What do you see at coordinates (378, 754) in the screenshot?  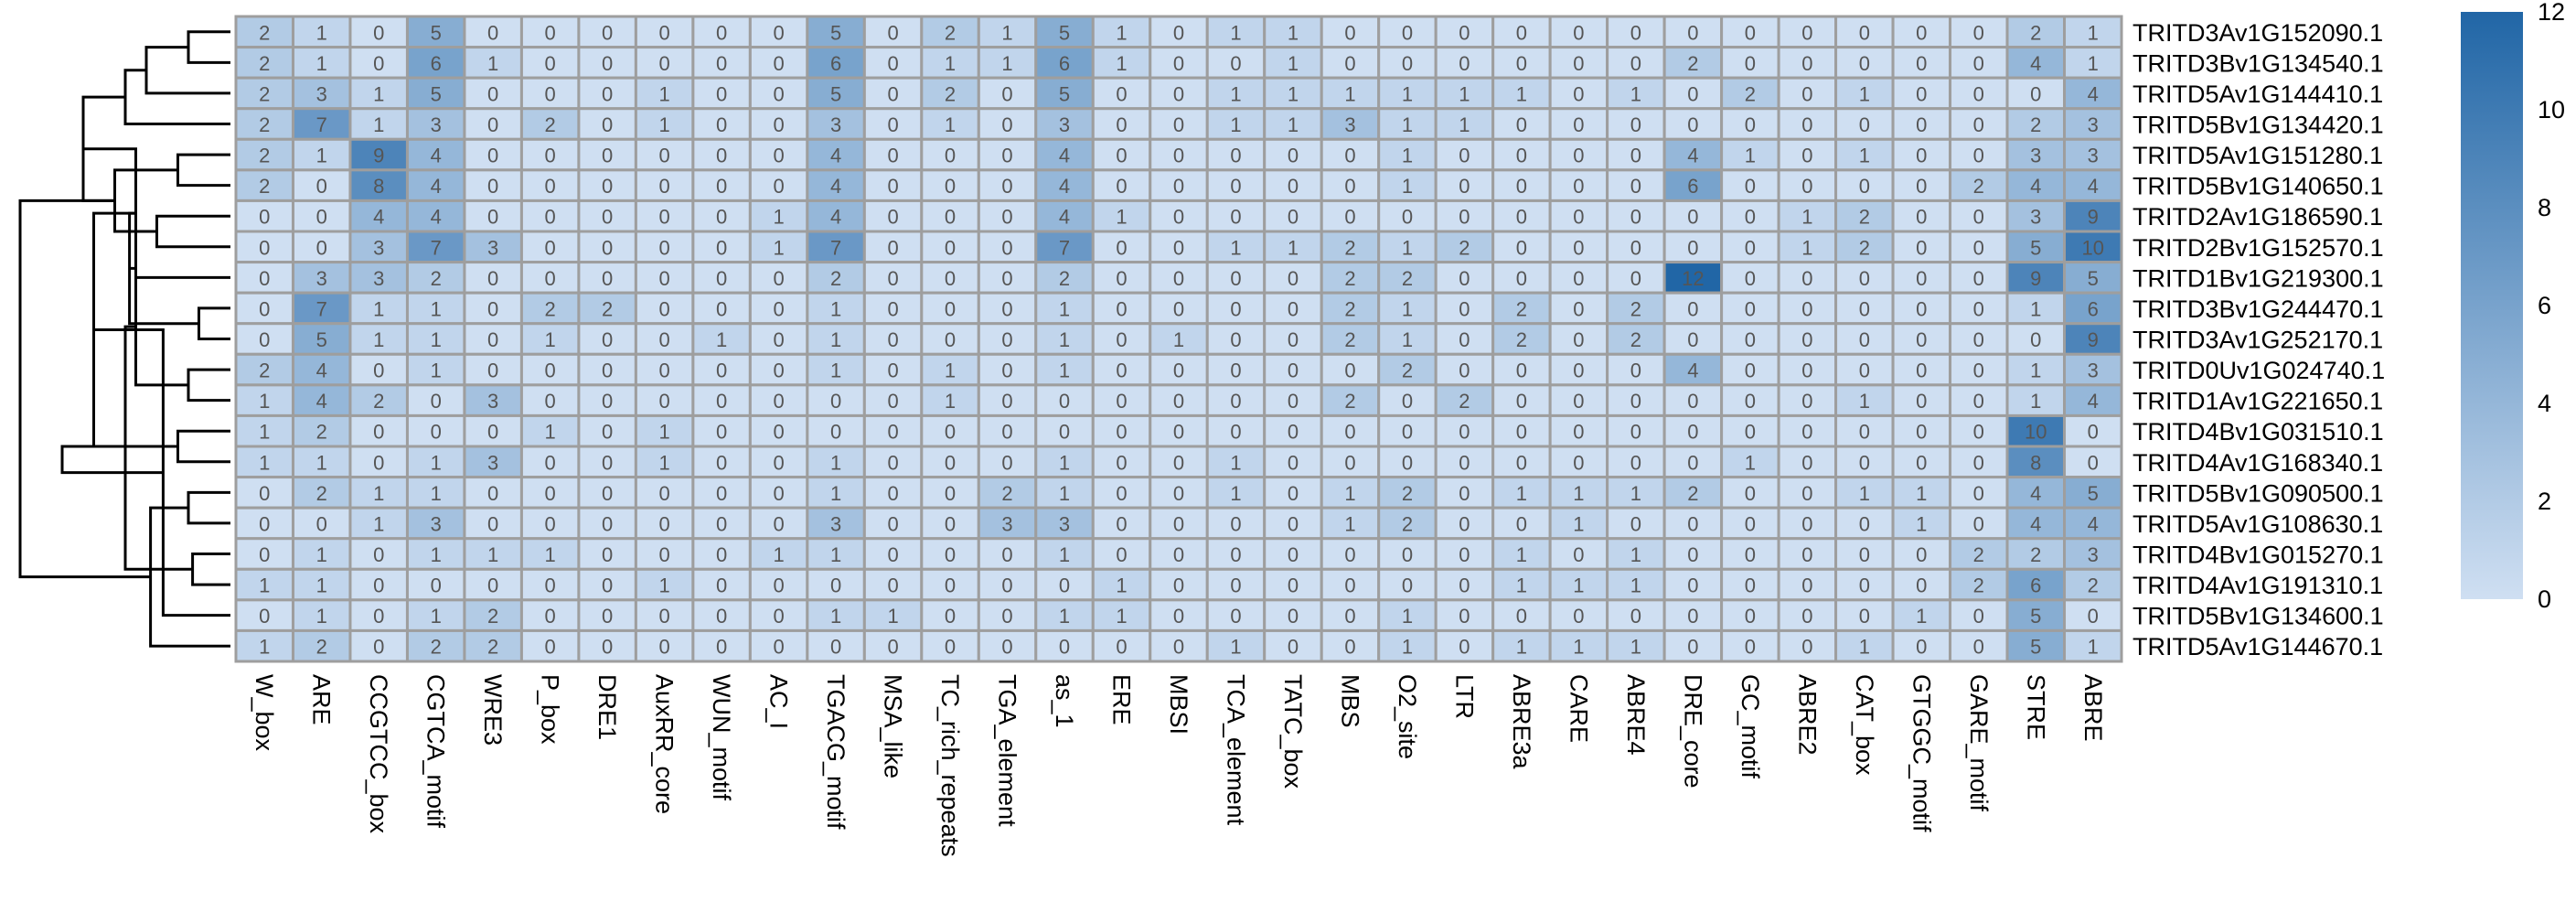 I see `column-label: CCGTCC_box` at bounding box center [378, 754].